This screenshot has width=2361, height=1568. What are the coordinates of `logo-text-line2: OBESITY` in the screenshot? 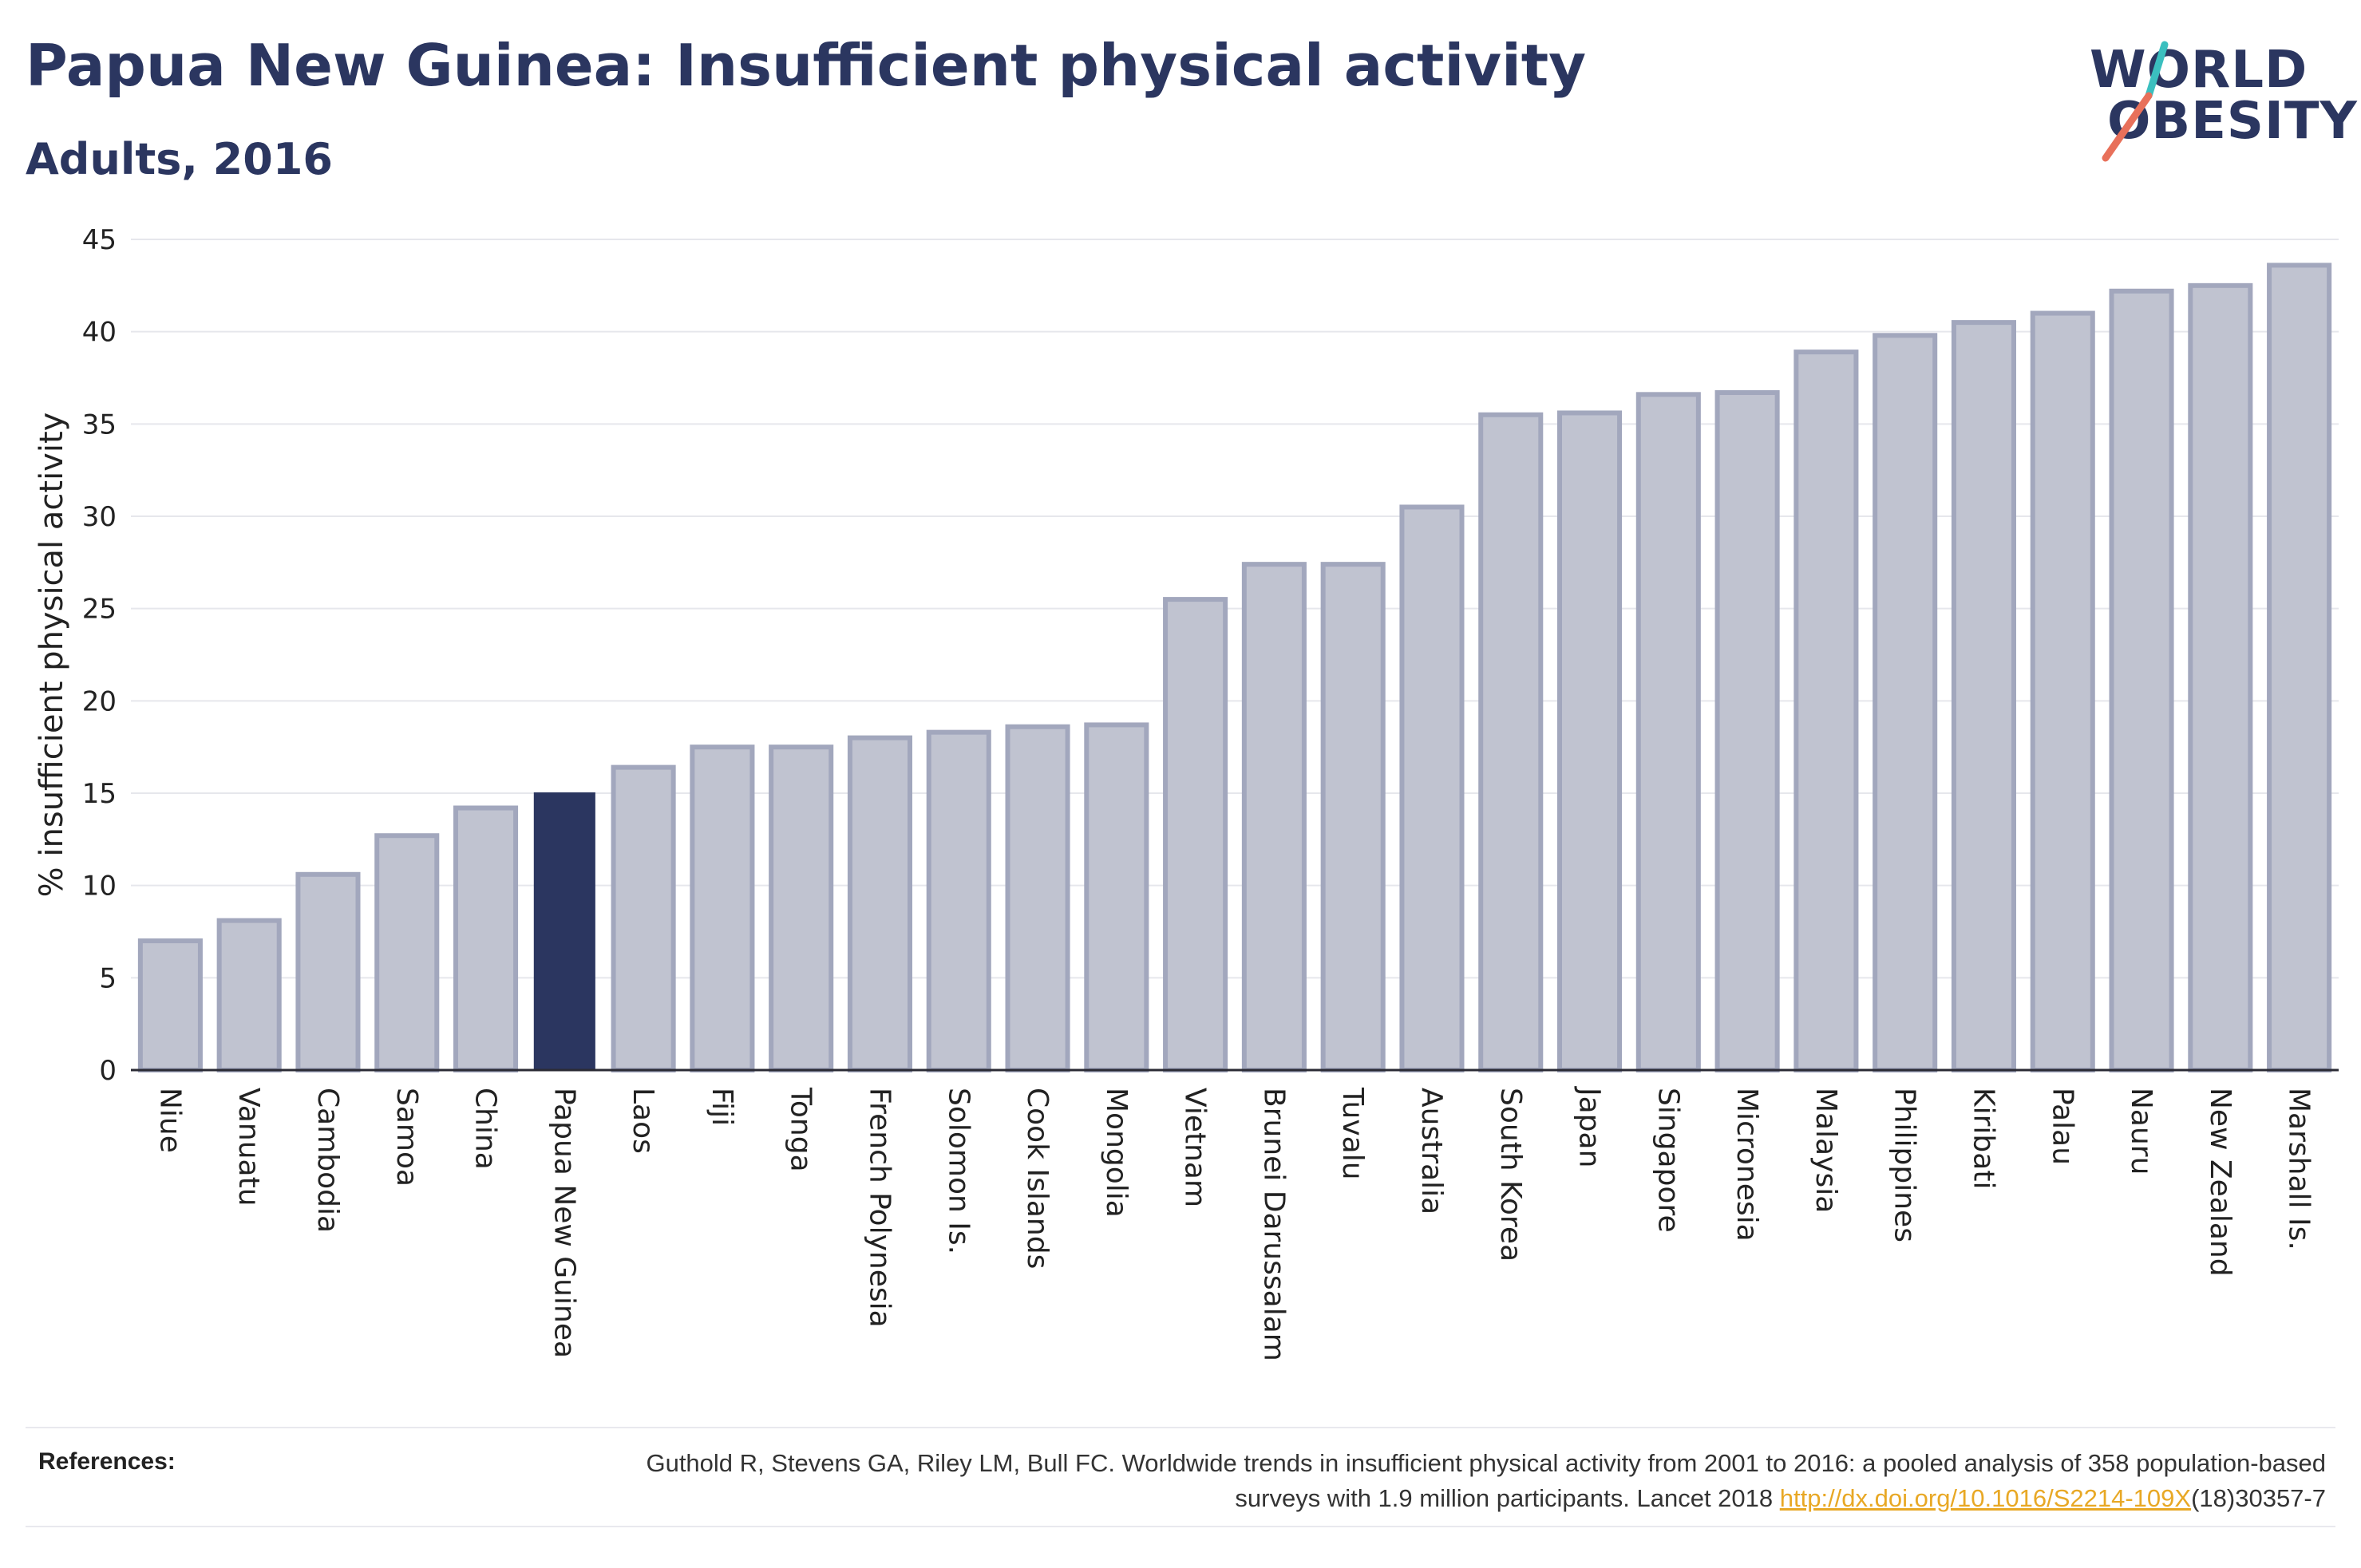 It's located at (2232, 121).